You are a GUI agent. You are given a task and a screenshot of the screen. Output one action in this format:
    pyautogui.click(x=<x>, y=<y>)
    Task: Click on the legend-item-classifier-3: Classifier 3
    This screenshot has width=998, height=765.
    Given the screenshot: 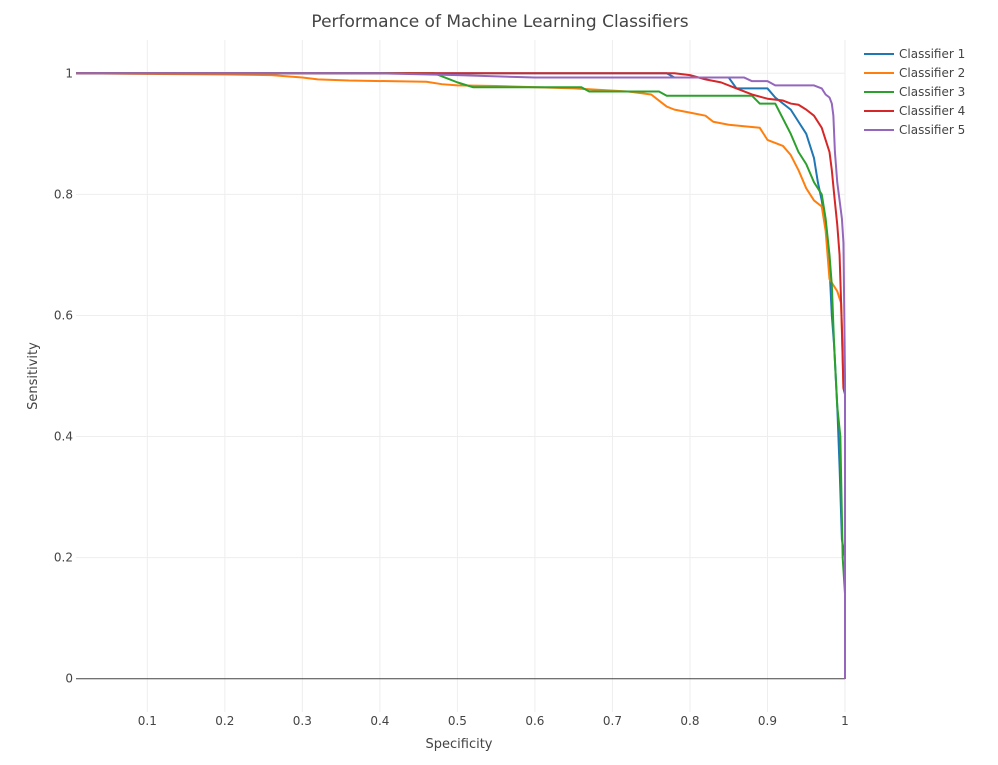 What is the action you would take?
    pyautogui.click(x=914, y=92)
    